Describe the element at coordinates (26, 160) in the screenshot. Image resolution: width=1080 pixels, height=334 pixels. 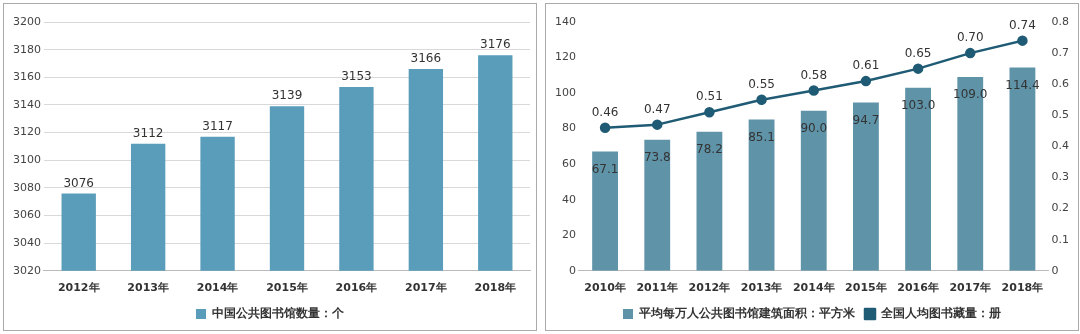
I see `y-tick-label: 3100` at that location.